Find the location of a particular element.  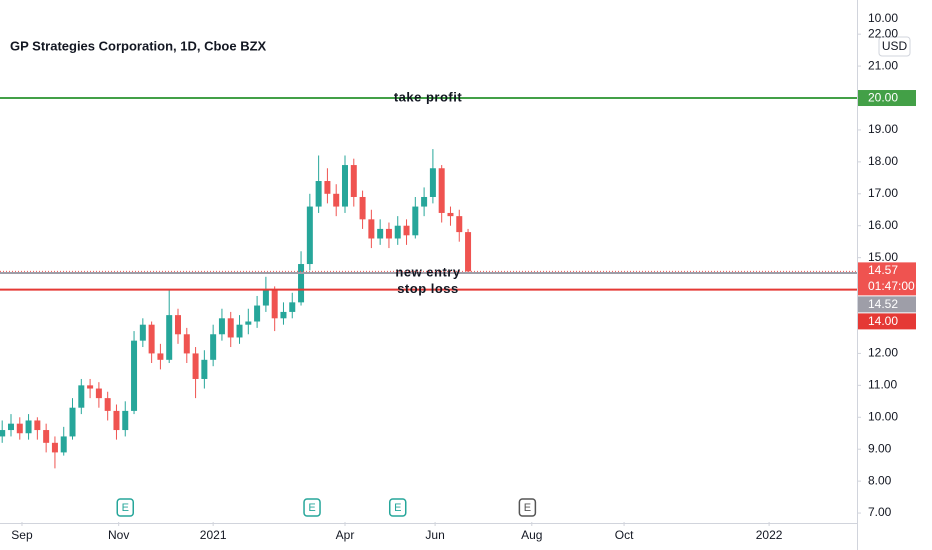

y-tick-label: 18.00 is located at coordinates (883, 161).